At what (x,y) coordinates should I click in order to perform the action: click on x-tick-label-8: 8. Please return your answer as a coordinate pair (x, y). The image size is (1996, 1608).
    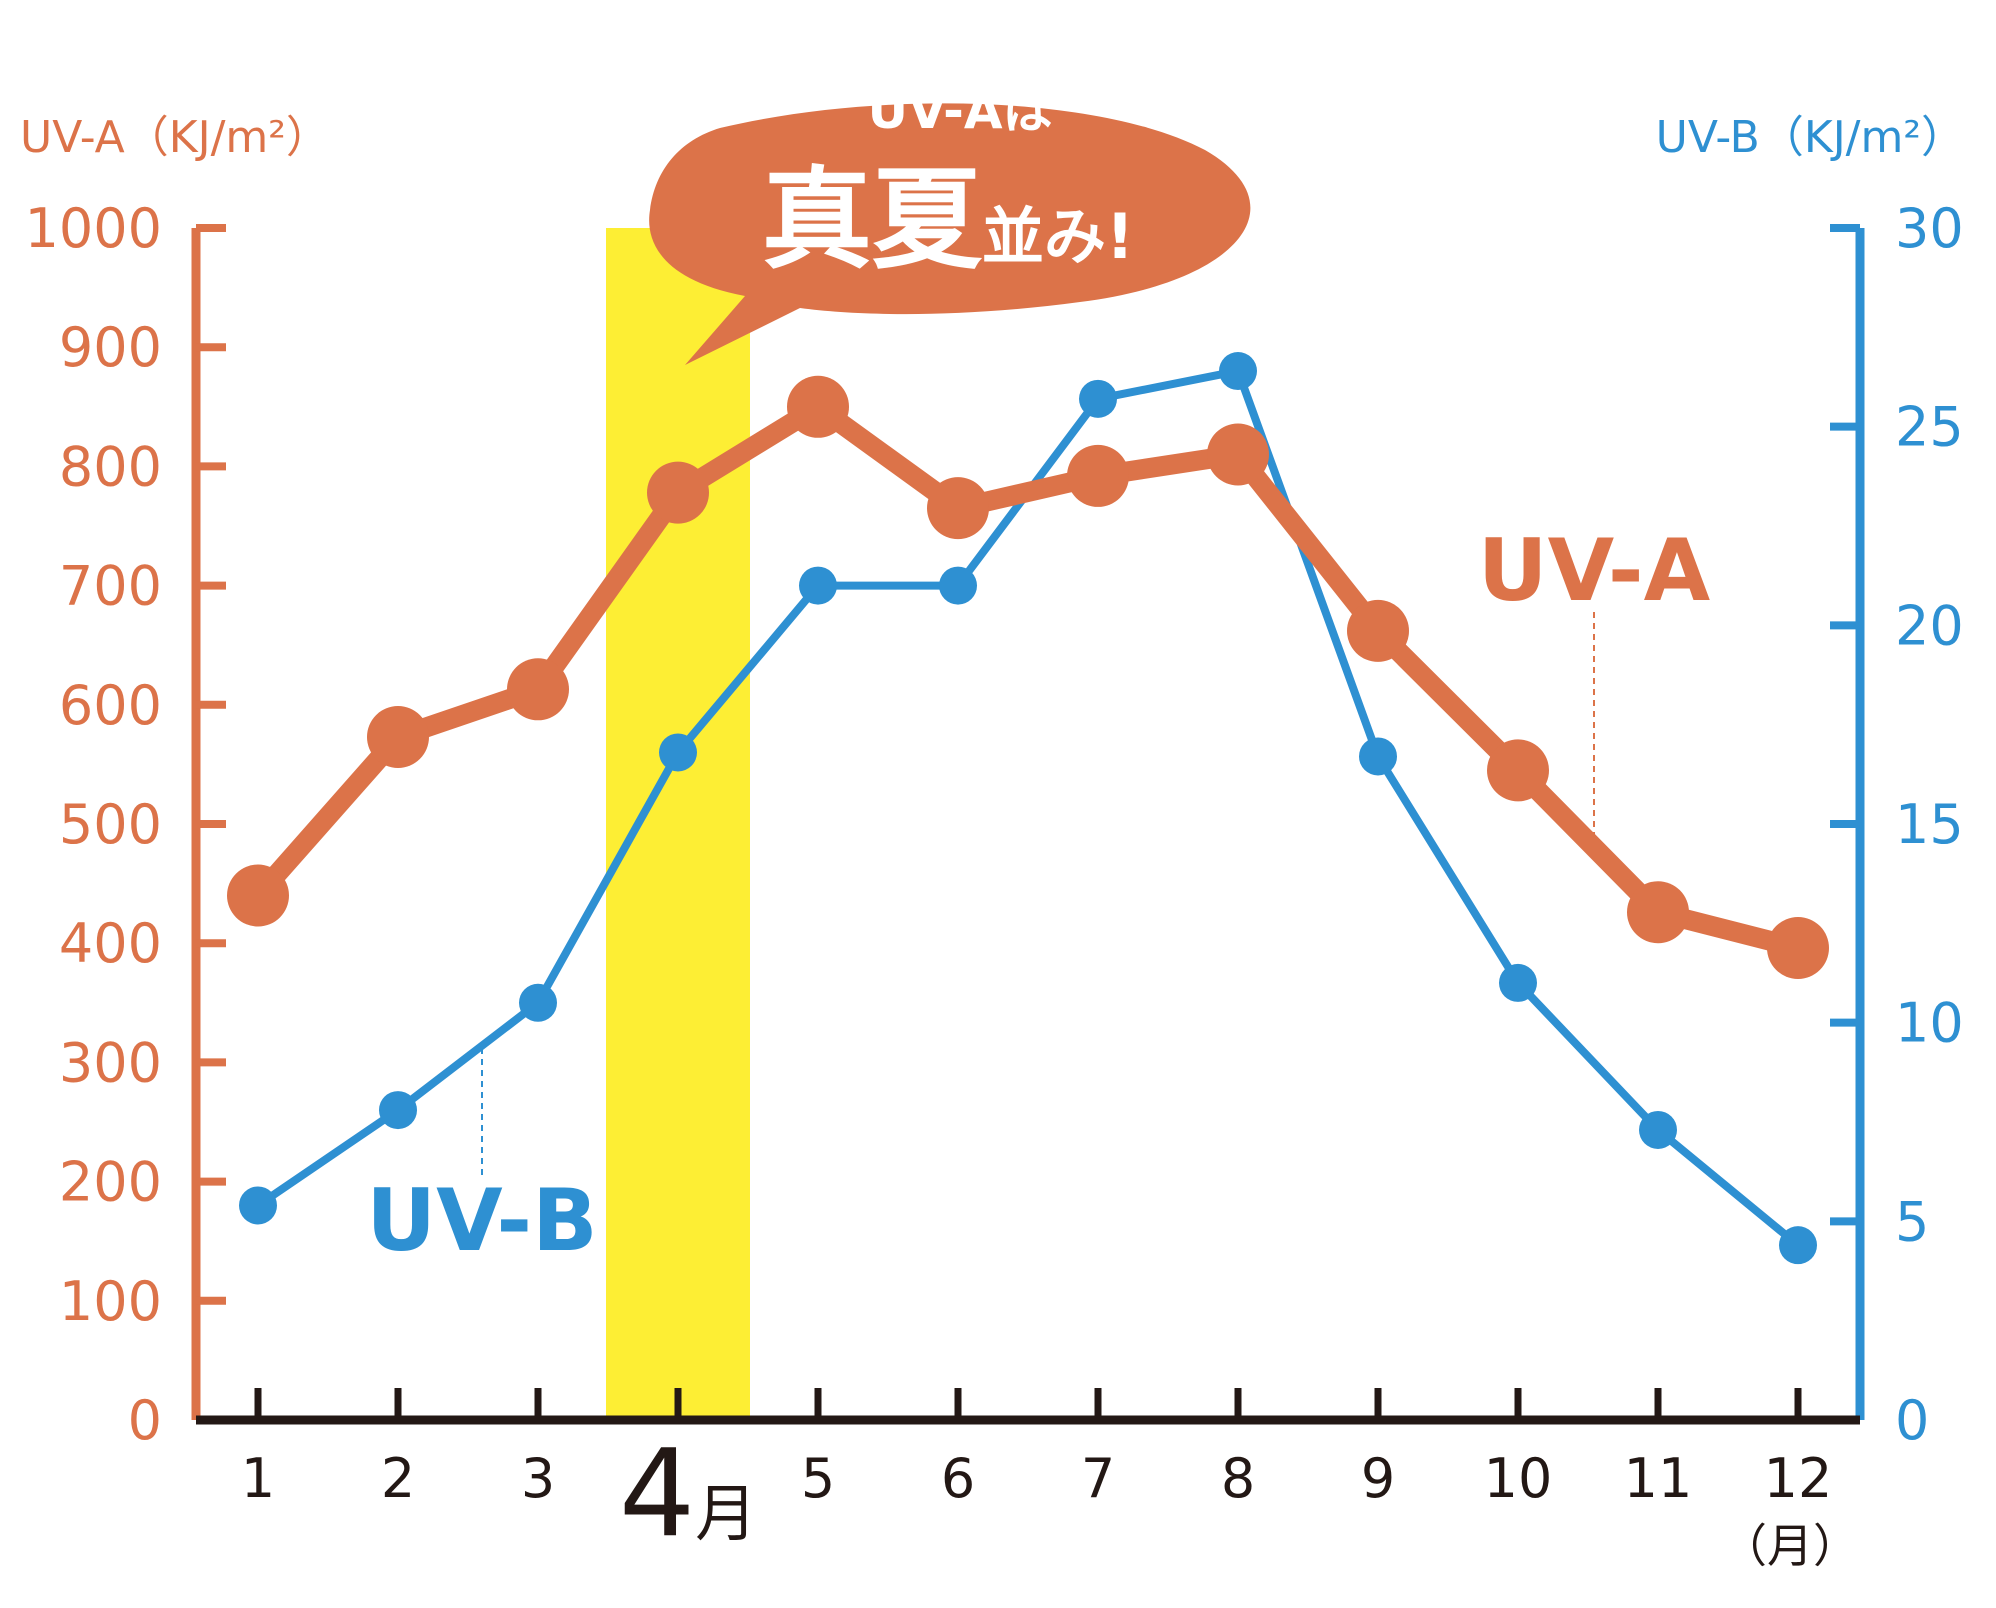
    Looking at the image, I should click on (1238, 1478).